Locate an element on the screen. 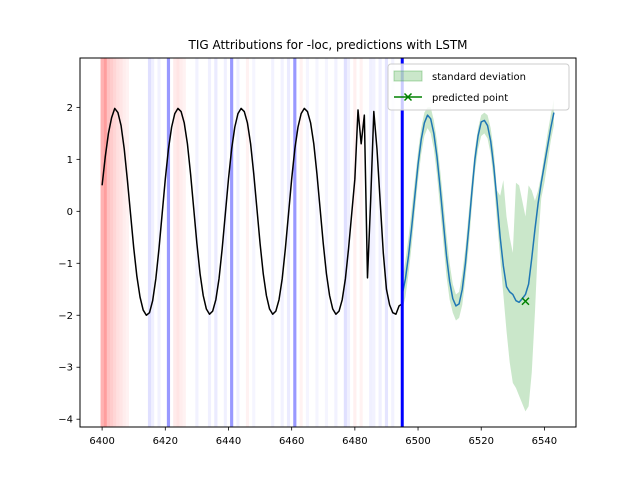  prediction-line is located at coordinates (478, 209).